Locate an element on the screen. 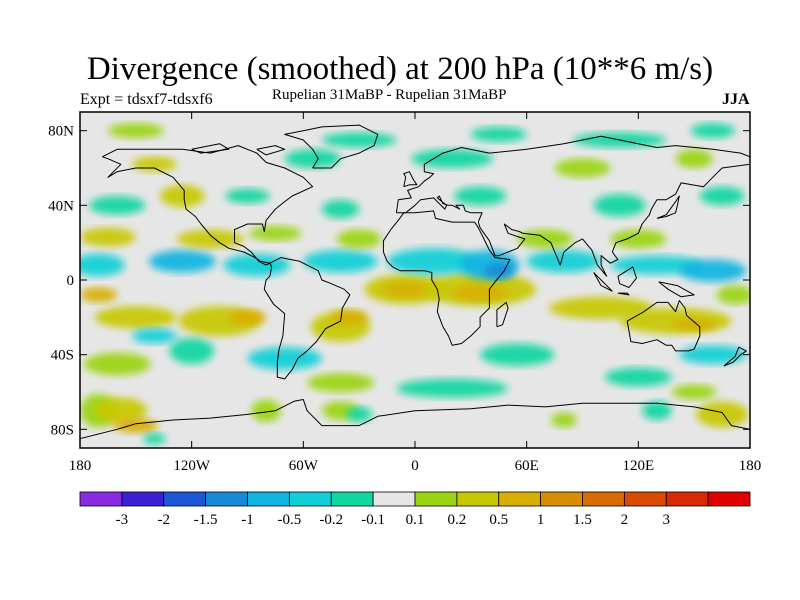  colorbar-label: -1.5 is located at coordinates (206, 520).